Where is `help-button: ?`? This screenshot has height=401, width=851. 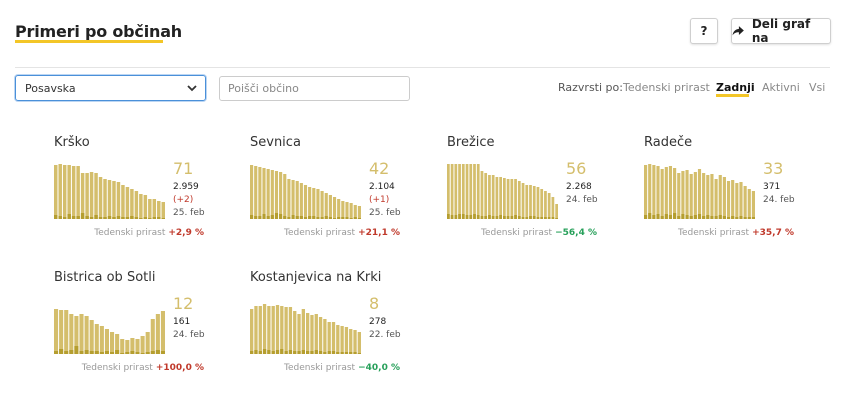
help-button: ? is located at coordinates (704, 31).